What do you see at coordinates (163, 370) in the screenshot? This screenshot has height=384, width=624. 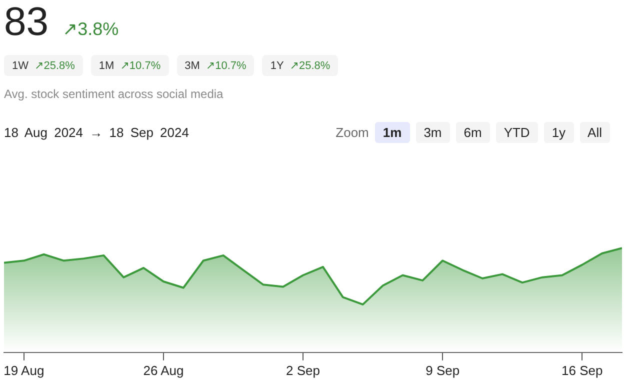 I see `x-tick-label: 26 Aug` at bounding box center [163, 370].